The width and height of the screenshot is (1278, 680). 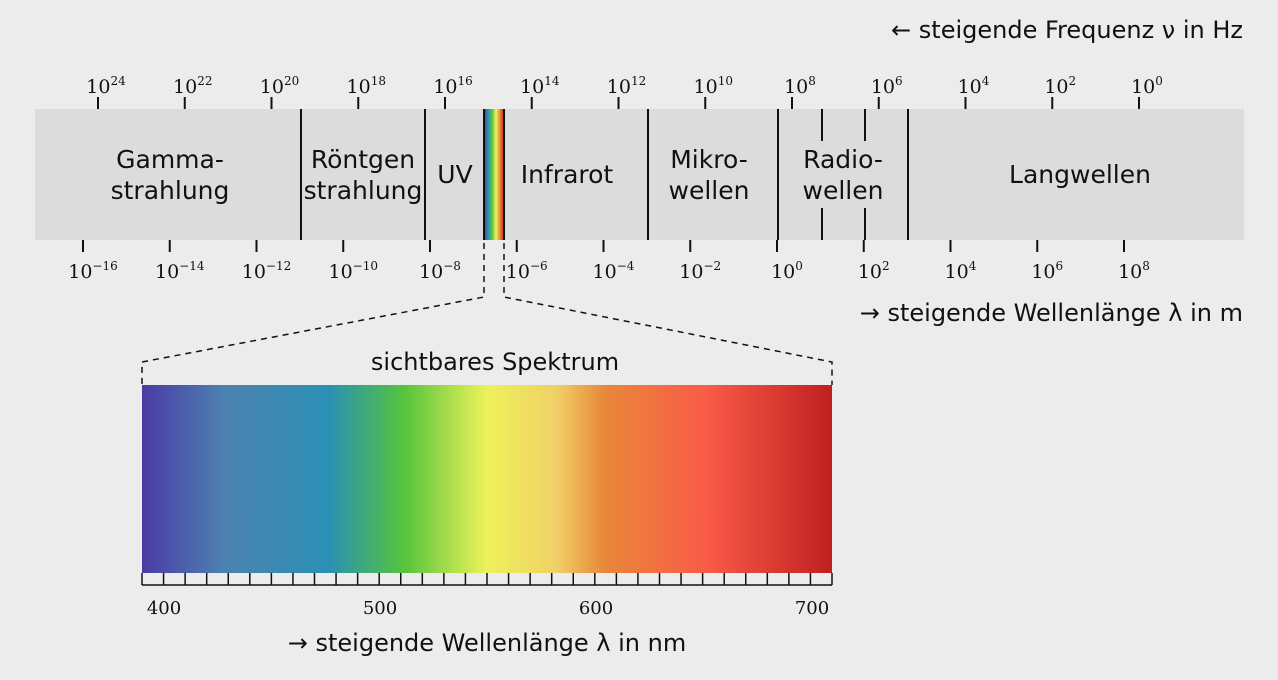 What do you see at coordinates (843, 159) in the screenshot?
I see `region-radio-line1: Radio-` at bounding box center [843, 159].